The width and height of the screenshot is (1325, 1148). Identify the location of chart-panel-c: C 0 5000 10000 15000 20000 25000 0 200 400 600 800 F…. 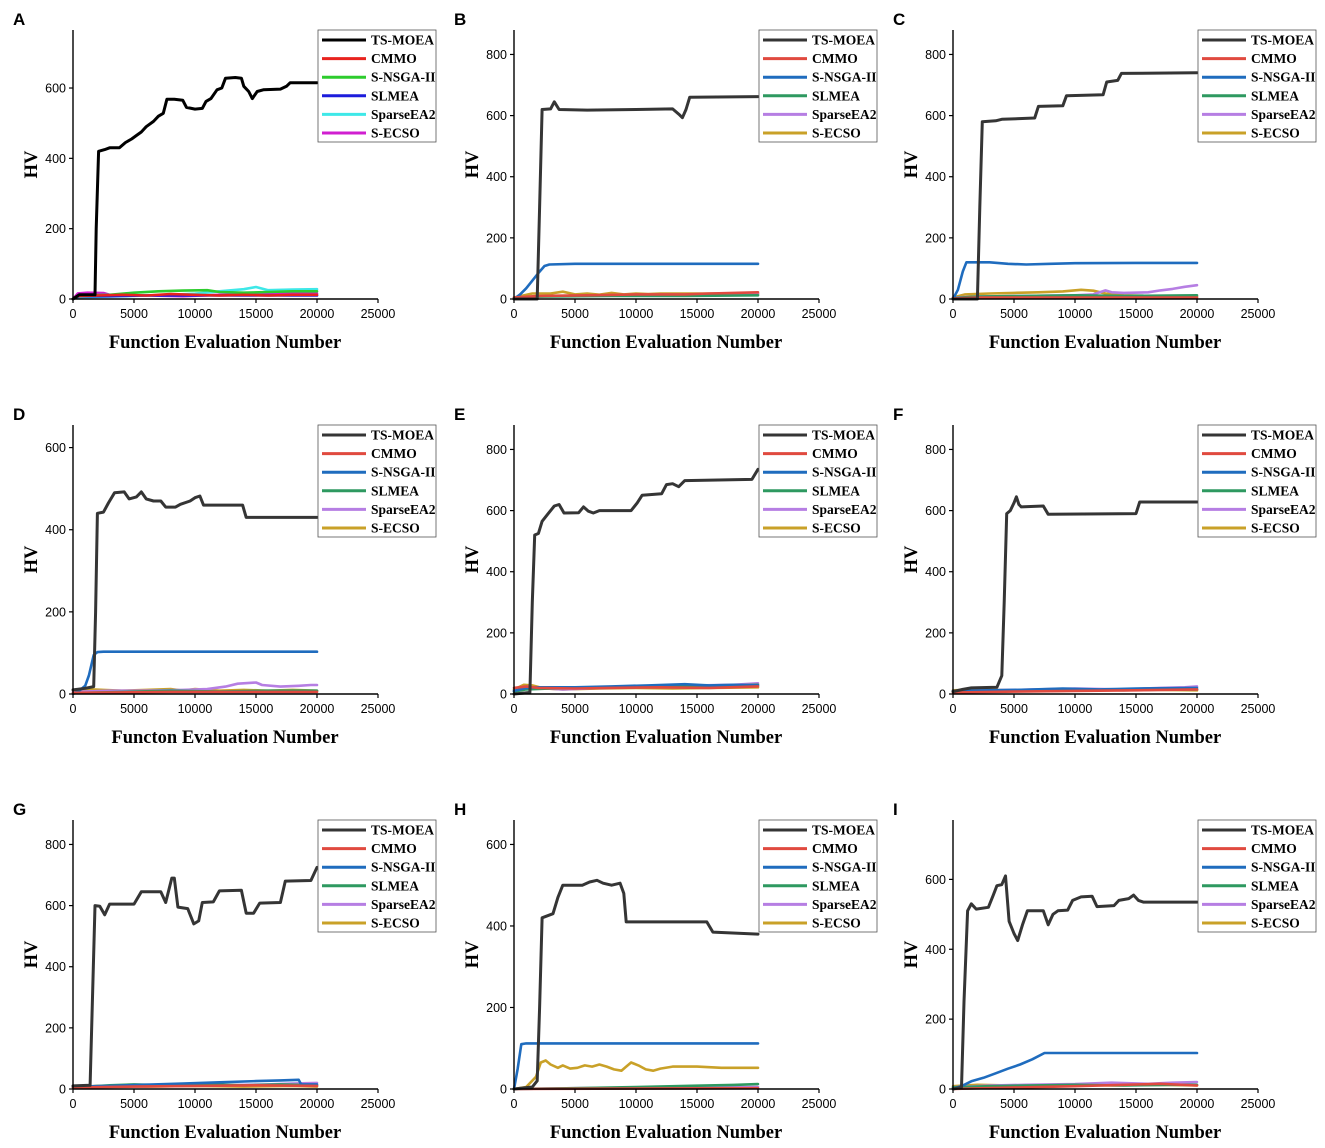
(1105, 181).